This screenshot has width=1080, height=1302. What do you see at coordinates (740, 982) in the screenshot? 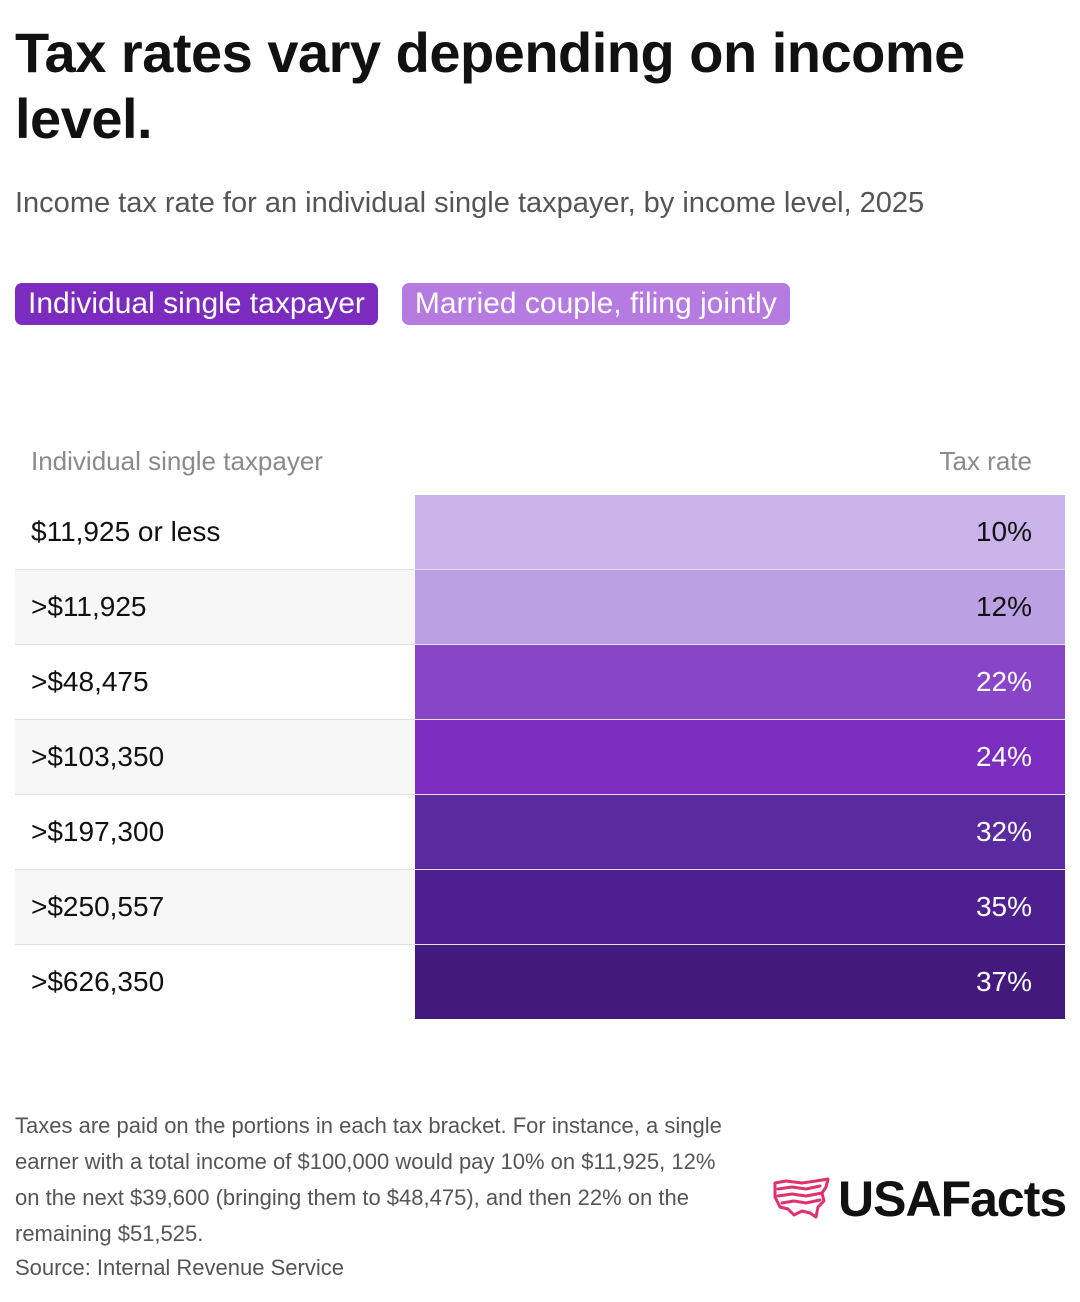
I see `rate-cell: 37%` at bounding box center [740, 982].